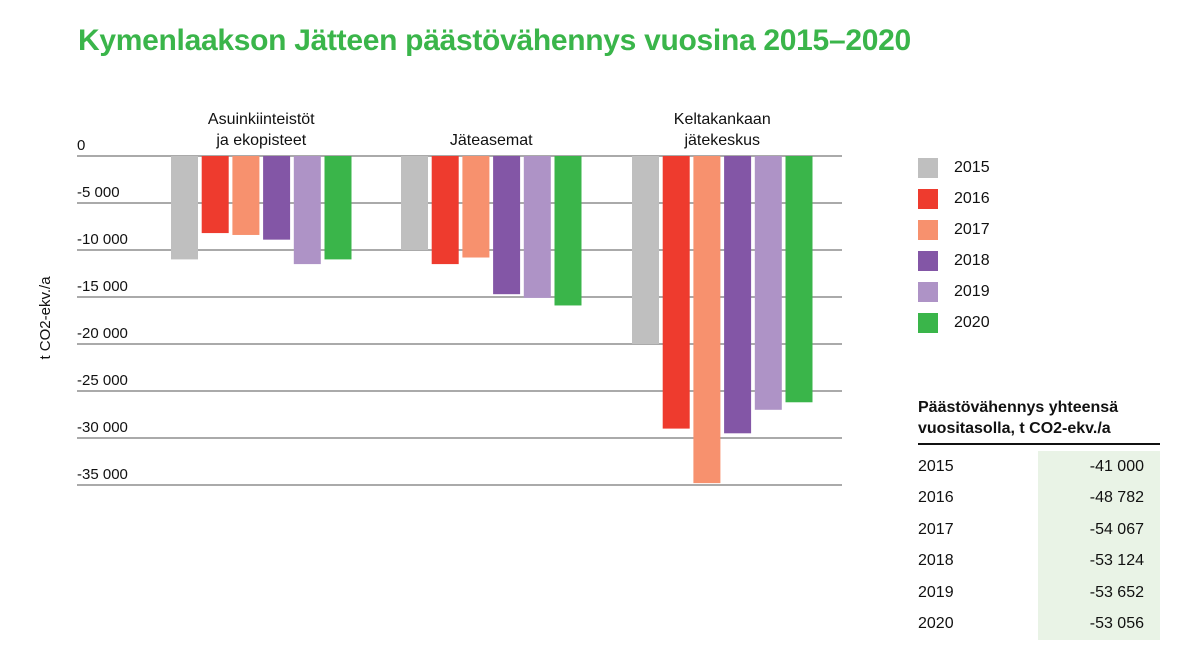  What do you see at coordinates (972, 198) in the screenshot?
I see `legend-label: 2016` at bounding box center [972, 198].